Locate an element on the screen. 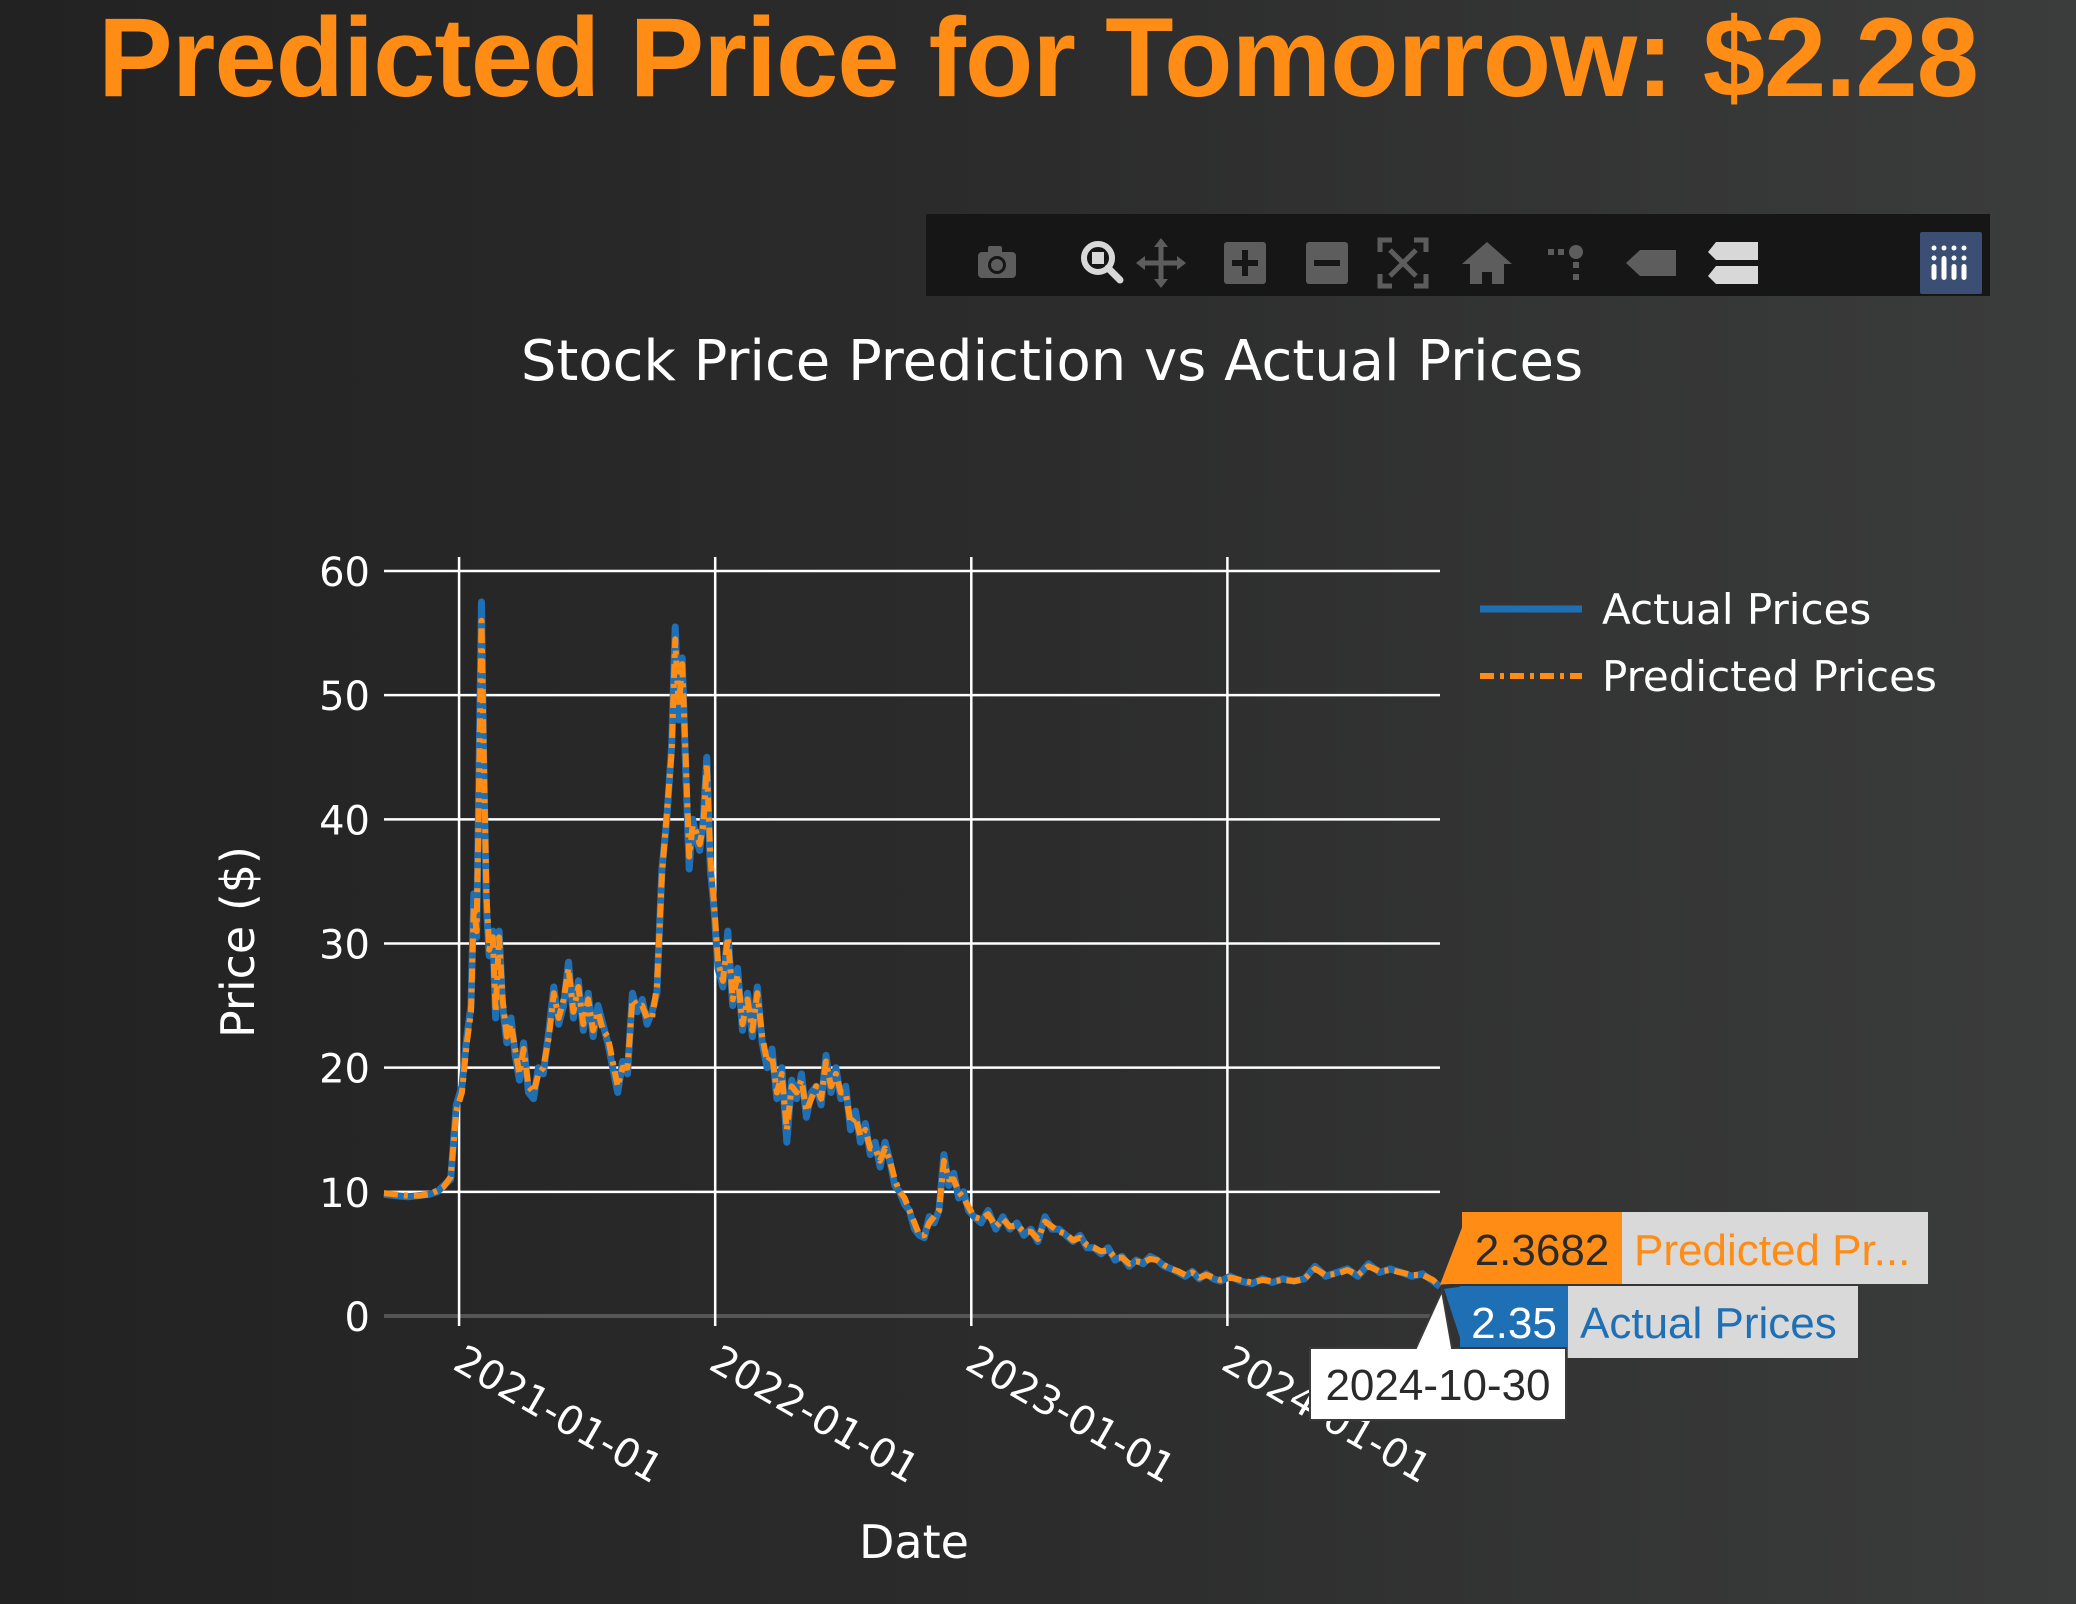 This screenshot has width=2076, height=1604. zoom-in-button is located at coordinates (1245, 263).